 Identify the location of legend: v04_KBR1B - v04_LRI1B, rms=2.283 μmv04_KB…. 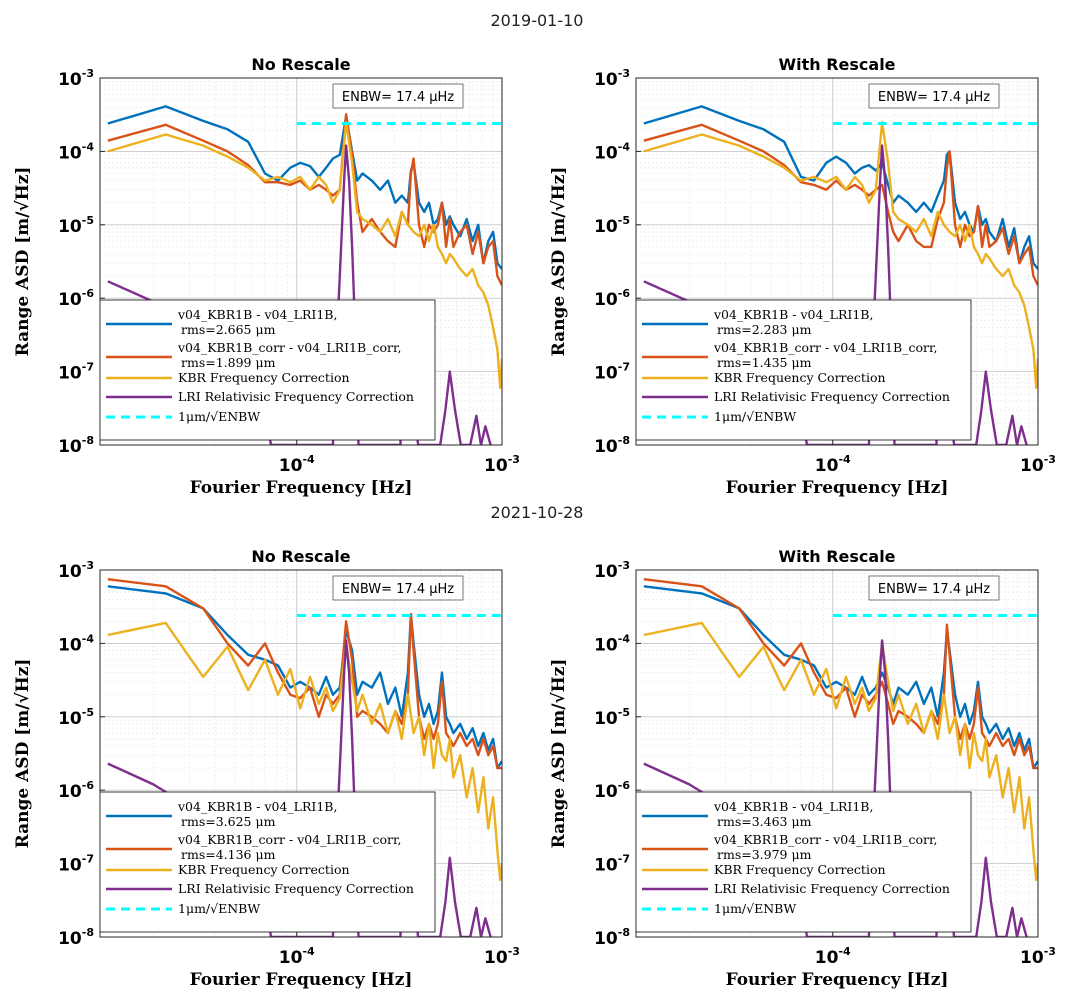
(803, 370).